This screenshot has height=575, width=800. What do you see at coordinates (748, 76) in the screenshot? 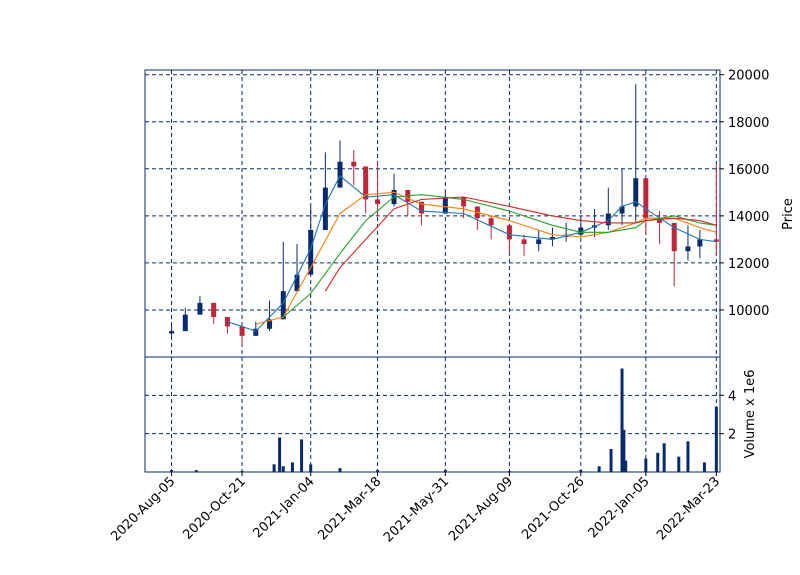
I see `price-tick-label: 20000` at bounding box center [748, 76].